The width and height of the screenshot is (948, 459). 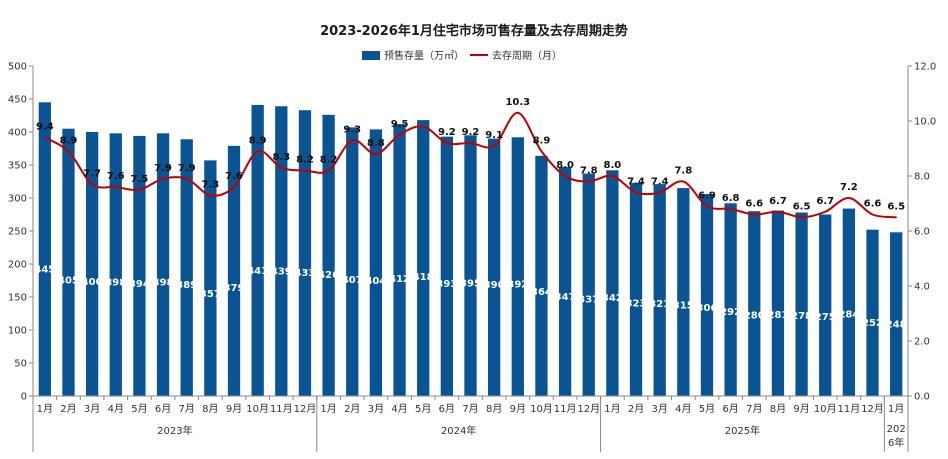 What do you see at coordinates (447, 409) in the screenshot?
I see `x-tick-label: 6月` at bounding box center [447, 409].